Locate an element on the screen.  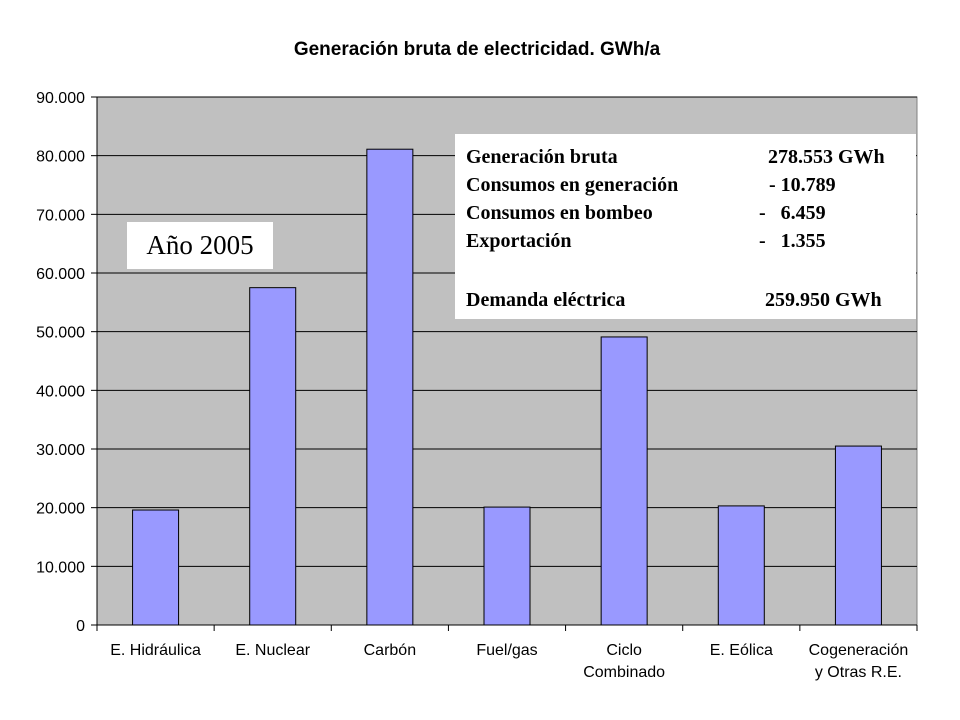
summary-row: Consumos en generación is located at coordinates (572, 185).